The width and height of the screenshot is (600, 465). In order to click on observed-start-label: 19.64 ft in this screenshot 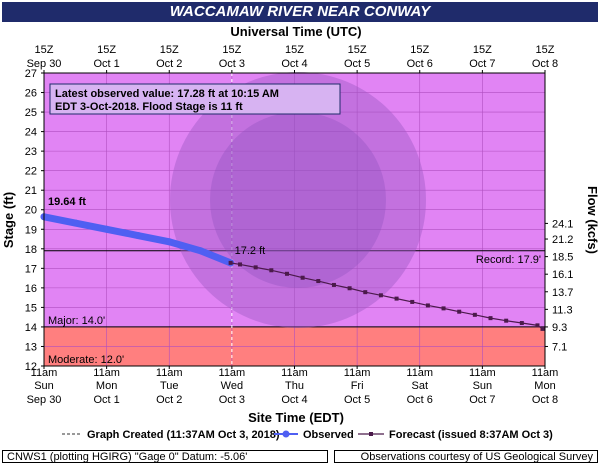, I will do `click(67, 202)`.